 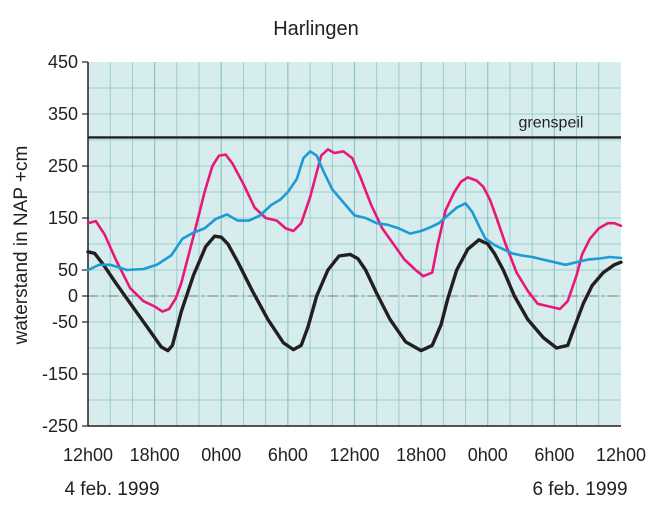 What do you see at coordinates (68, 270) in the screenshot?
I see `y-tick-label: 50` at bounding box center [68, 270].